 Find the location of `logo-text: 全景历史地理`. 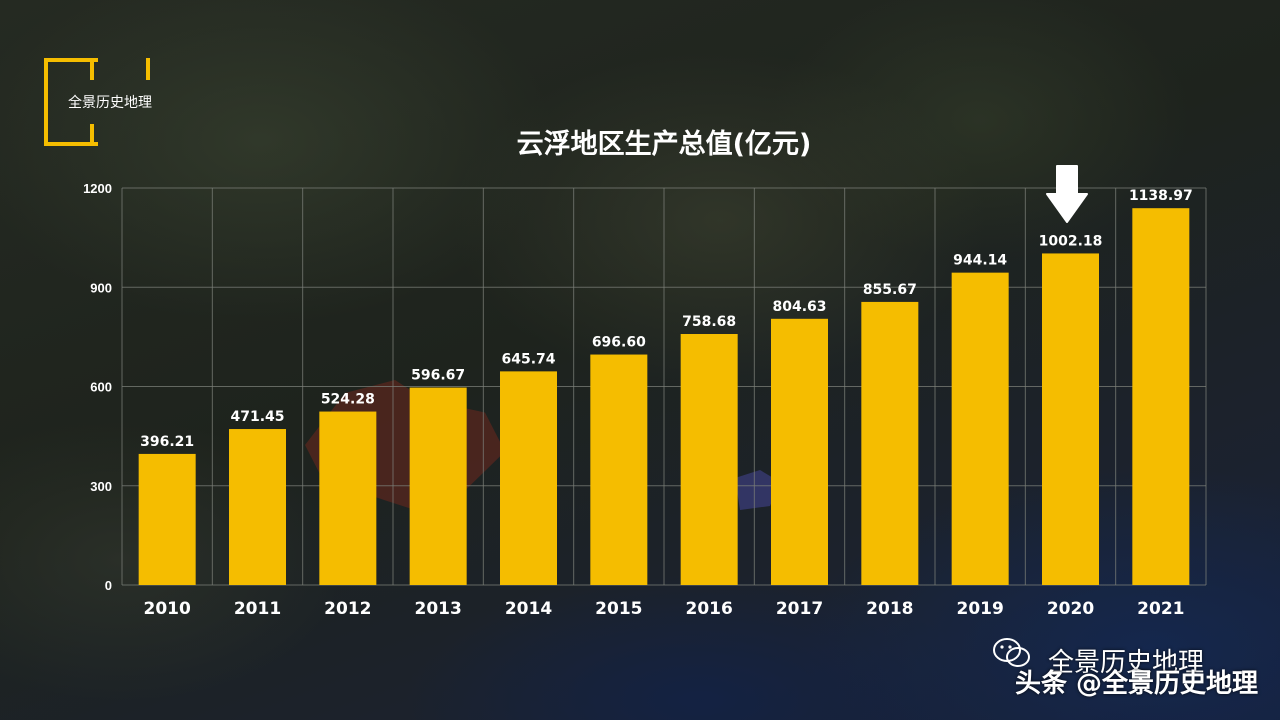

logo-text: 全景历史地理 is located at coordinates (110, 103).